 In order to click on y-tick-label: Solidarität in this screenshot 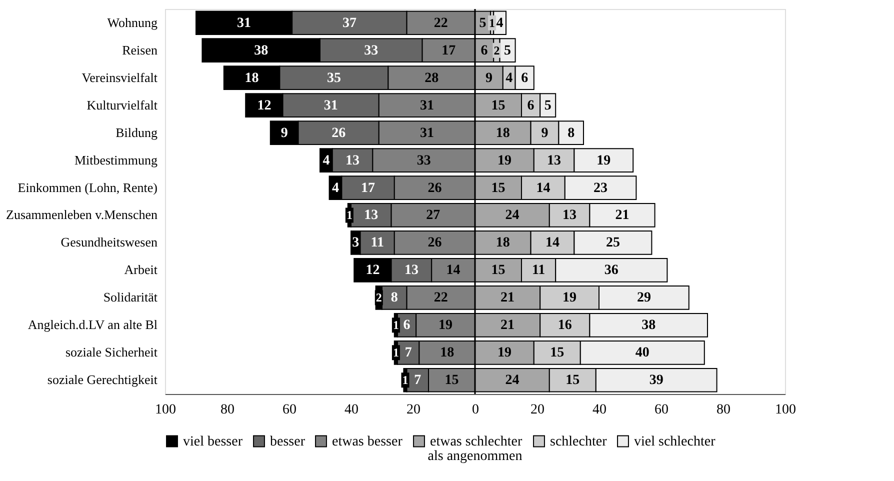, I will do `click(130, 297)`.